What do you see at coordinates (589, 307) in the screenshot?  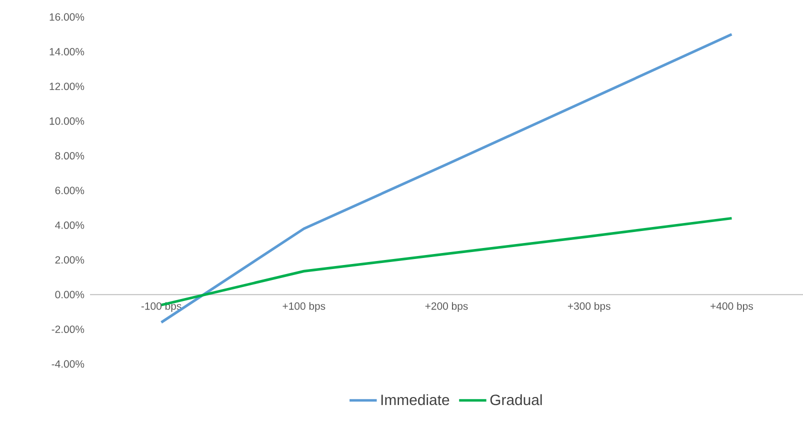 I see `x-tick-label: +300 bps` at bounding box center [589, 307].